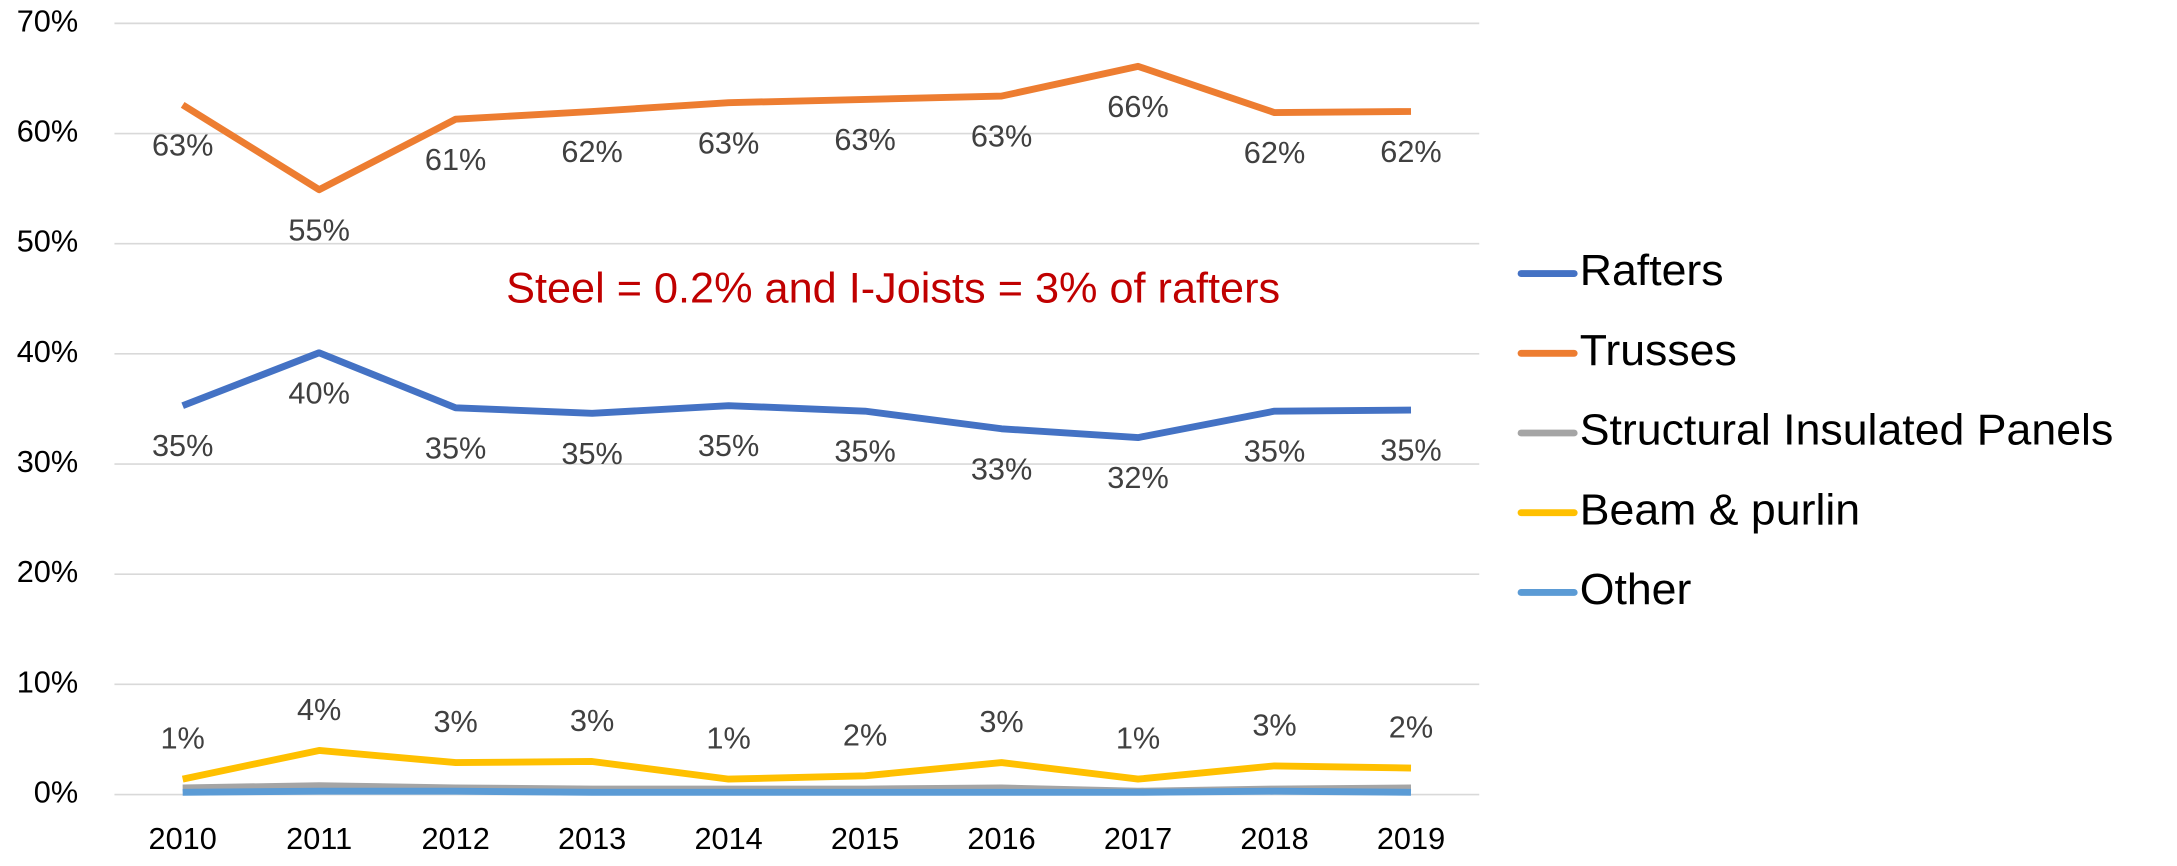 The height and width of the screenshot is (866, 2177). Describe the element at coordinates (1001, 839) in the screenshot. I see `x-tick-label: 2016` at that location.